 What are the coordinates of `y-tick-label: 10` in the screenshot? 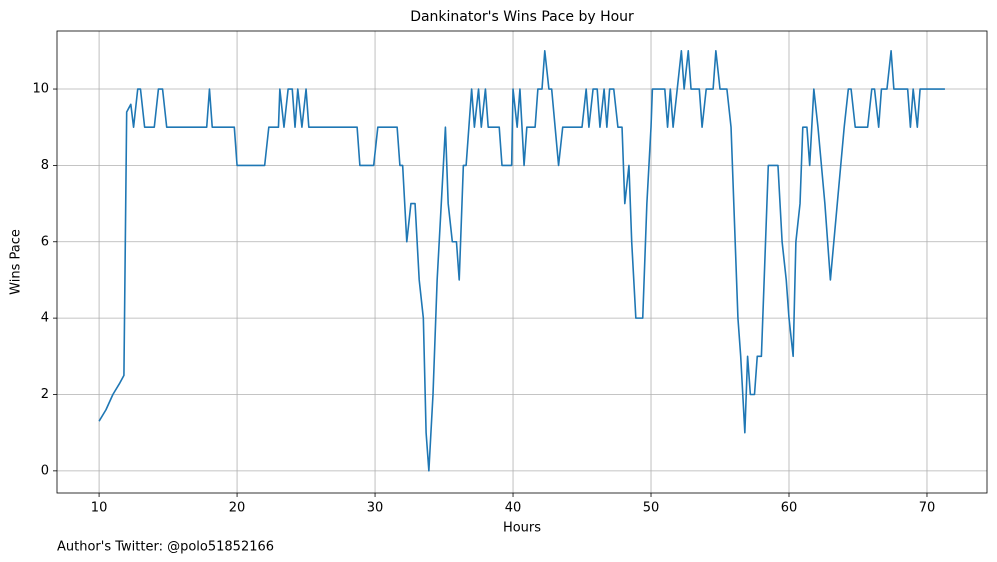 It's located at (40, 89).